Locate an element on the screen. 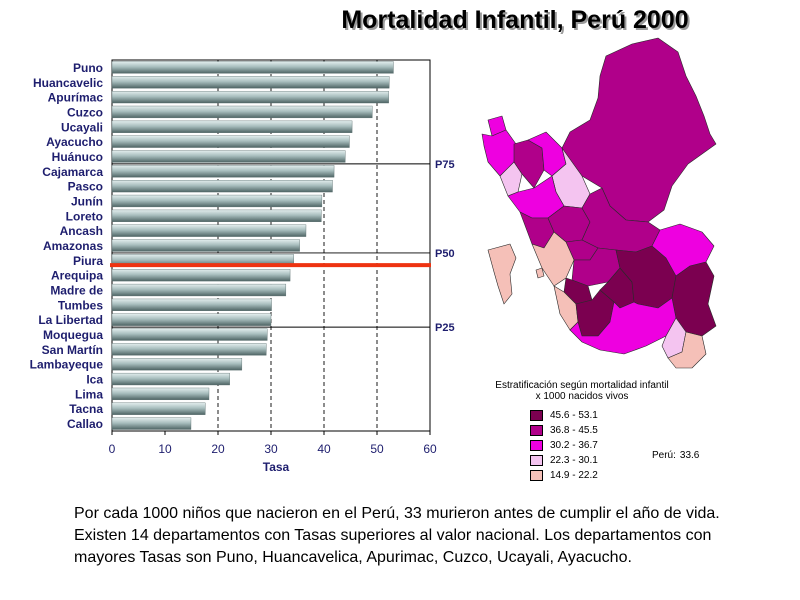  national-rate: Perú: 33.6 is located at coordinates (675, 455).